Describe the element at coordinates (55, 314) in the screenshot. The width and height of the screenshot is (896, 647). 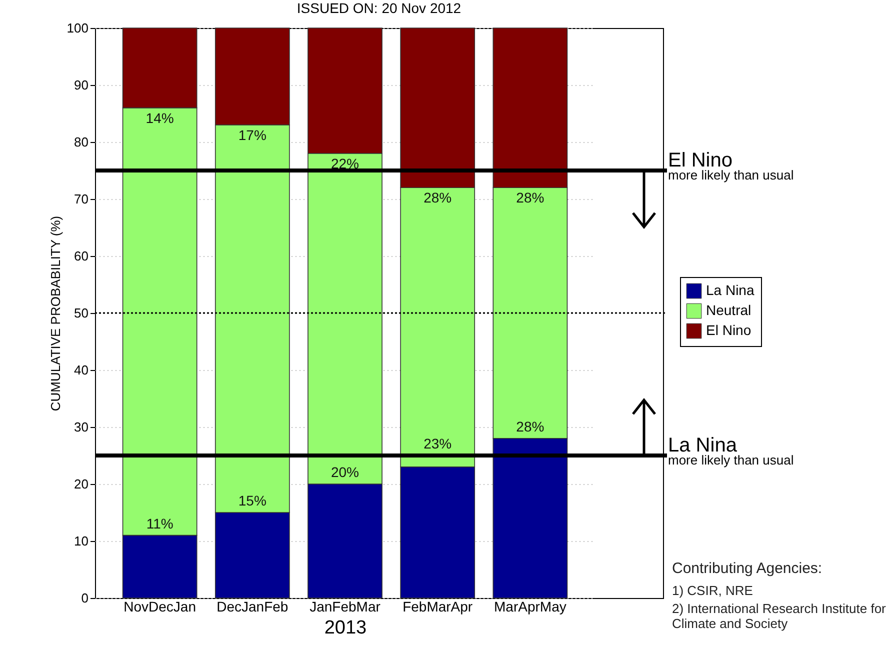
I see `y-axis-title: CUMULATIVE PROBABILITY (%)` at that location.